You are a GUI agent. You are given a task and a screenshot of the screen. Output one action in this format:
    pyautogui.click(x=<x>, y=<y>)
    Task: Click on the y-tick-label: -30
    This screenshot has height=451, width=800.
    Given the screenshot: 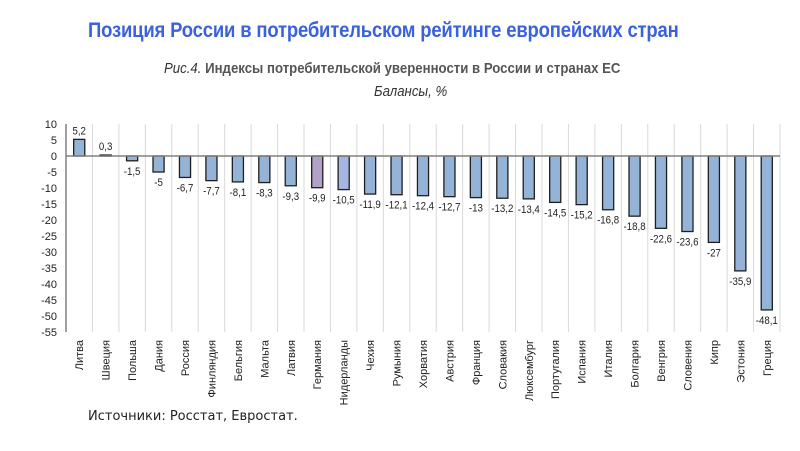 What is the action you would take?
    pyautogui.click(x=49, y=253)
    